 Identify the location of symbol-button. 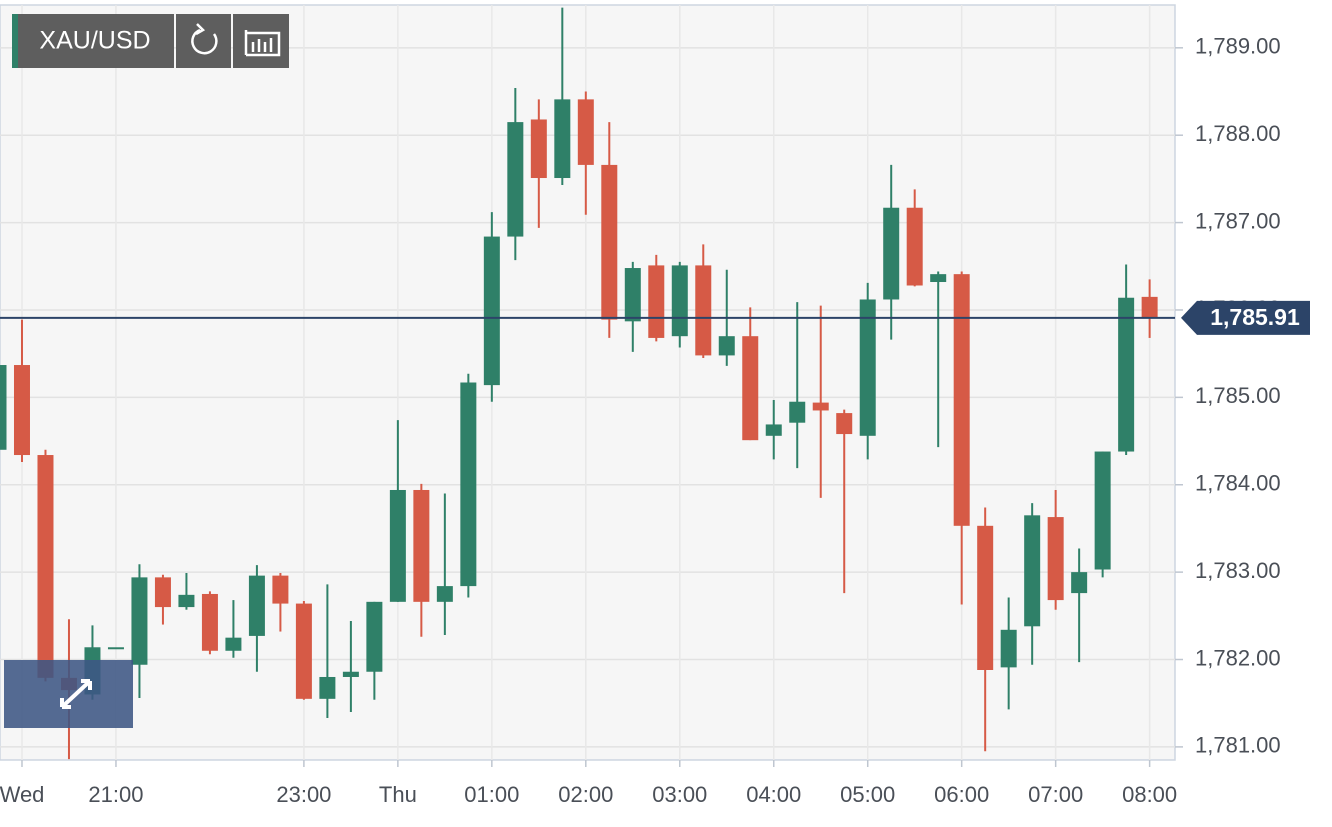
(93, 41).